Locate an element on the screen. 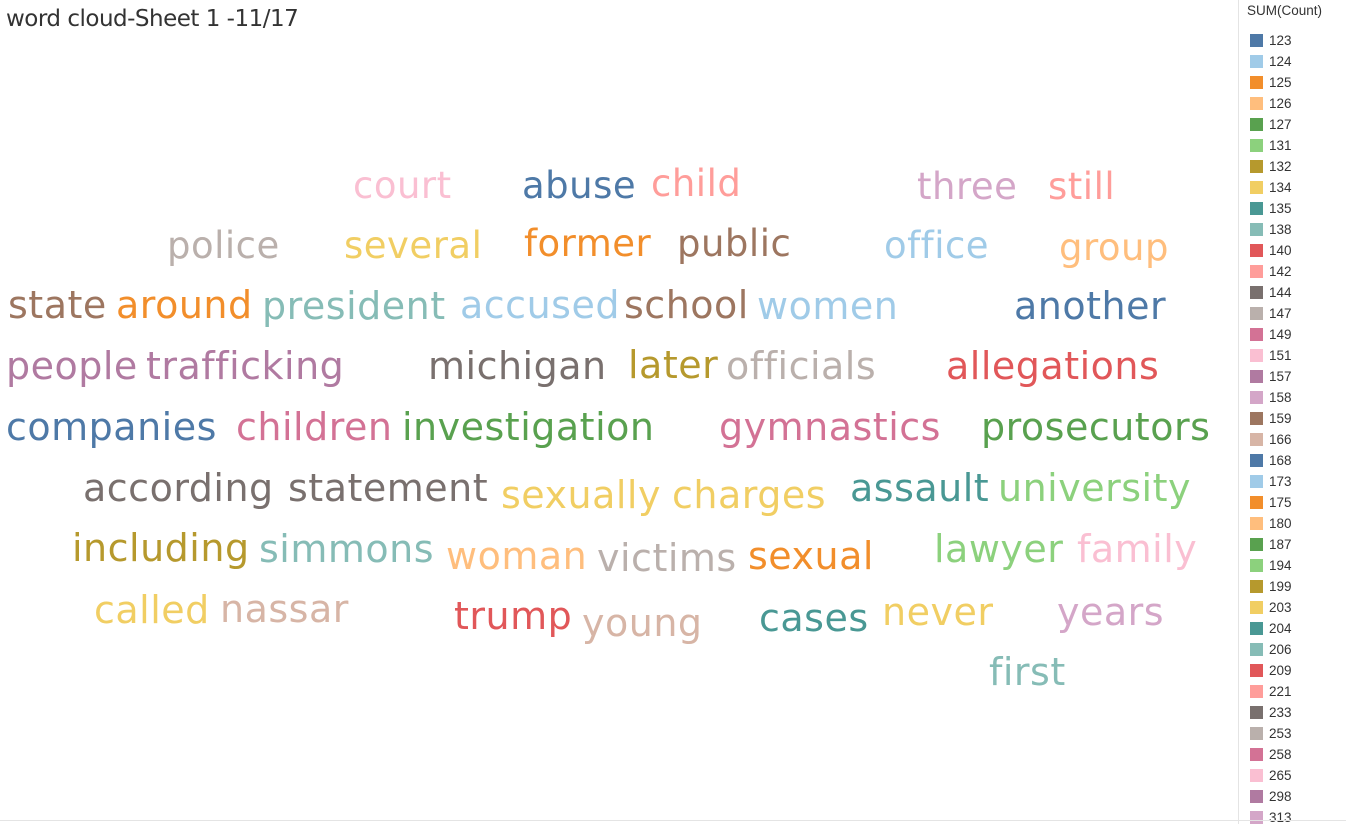 The width and height of the screenshot is (1346, 828). word-officials: officials is located at coordinates (801, 365).